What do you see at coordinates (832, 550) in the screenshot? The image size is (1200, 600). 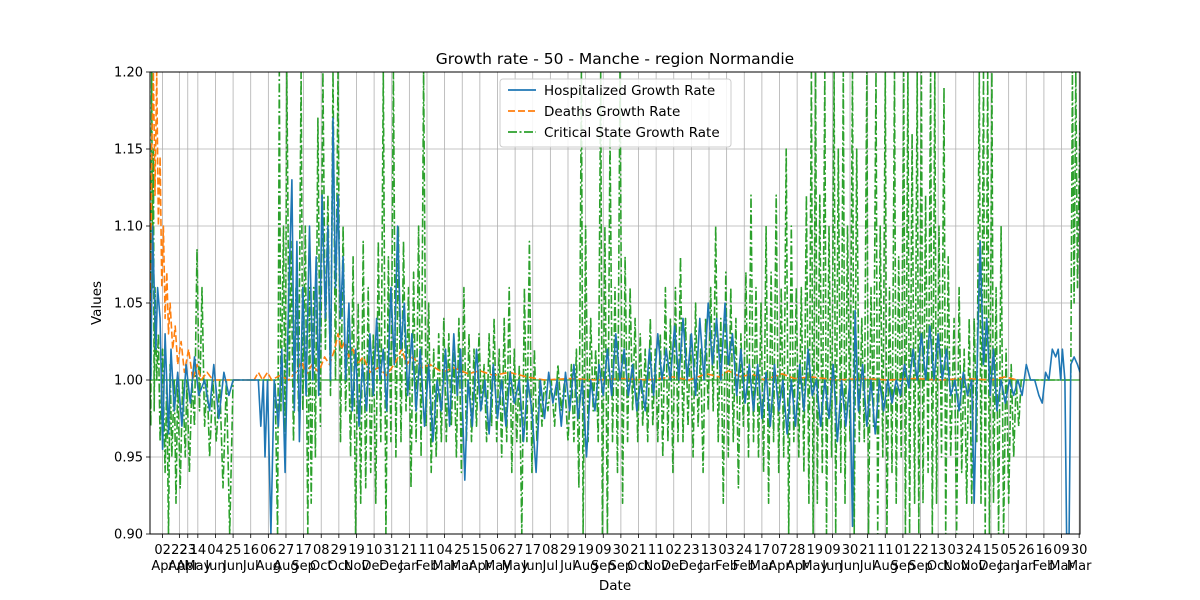 I see `x-tick-label-day: 09` at bounding box center [832, 550].